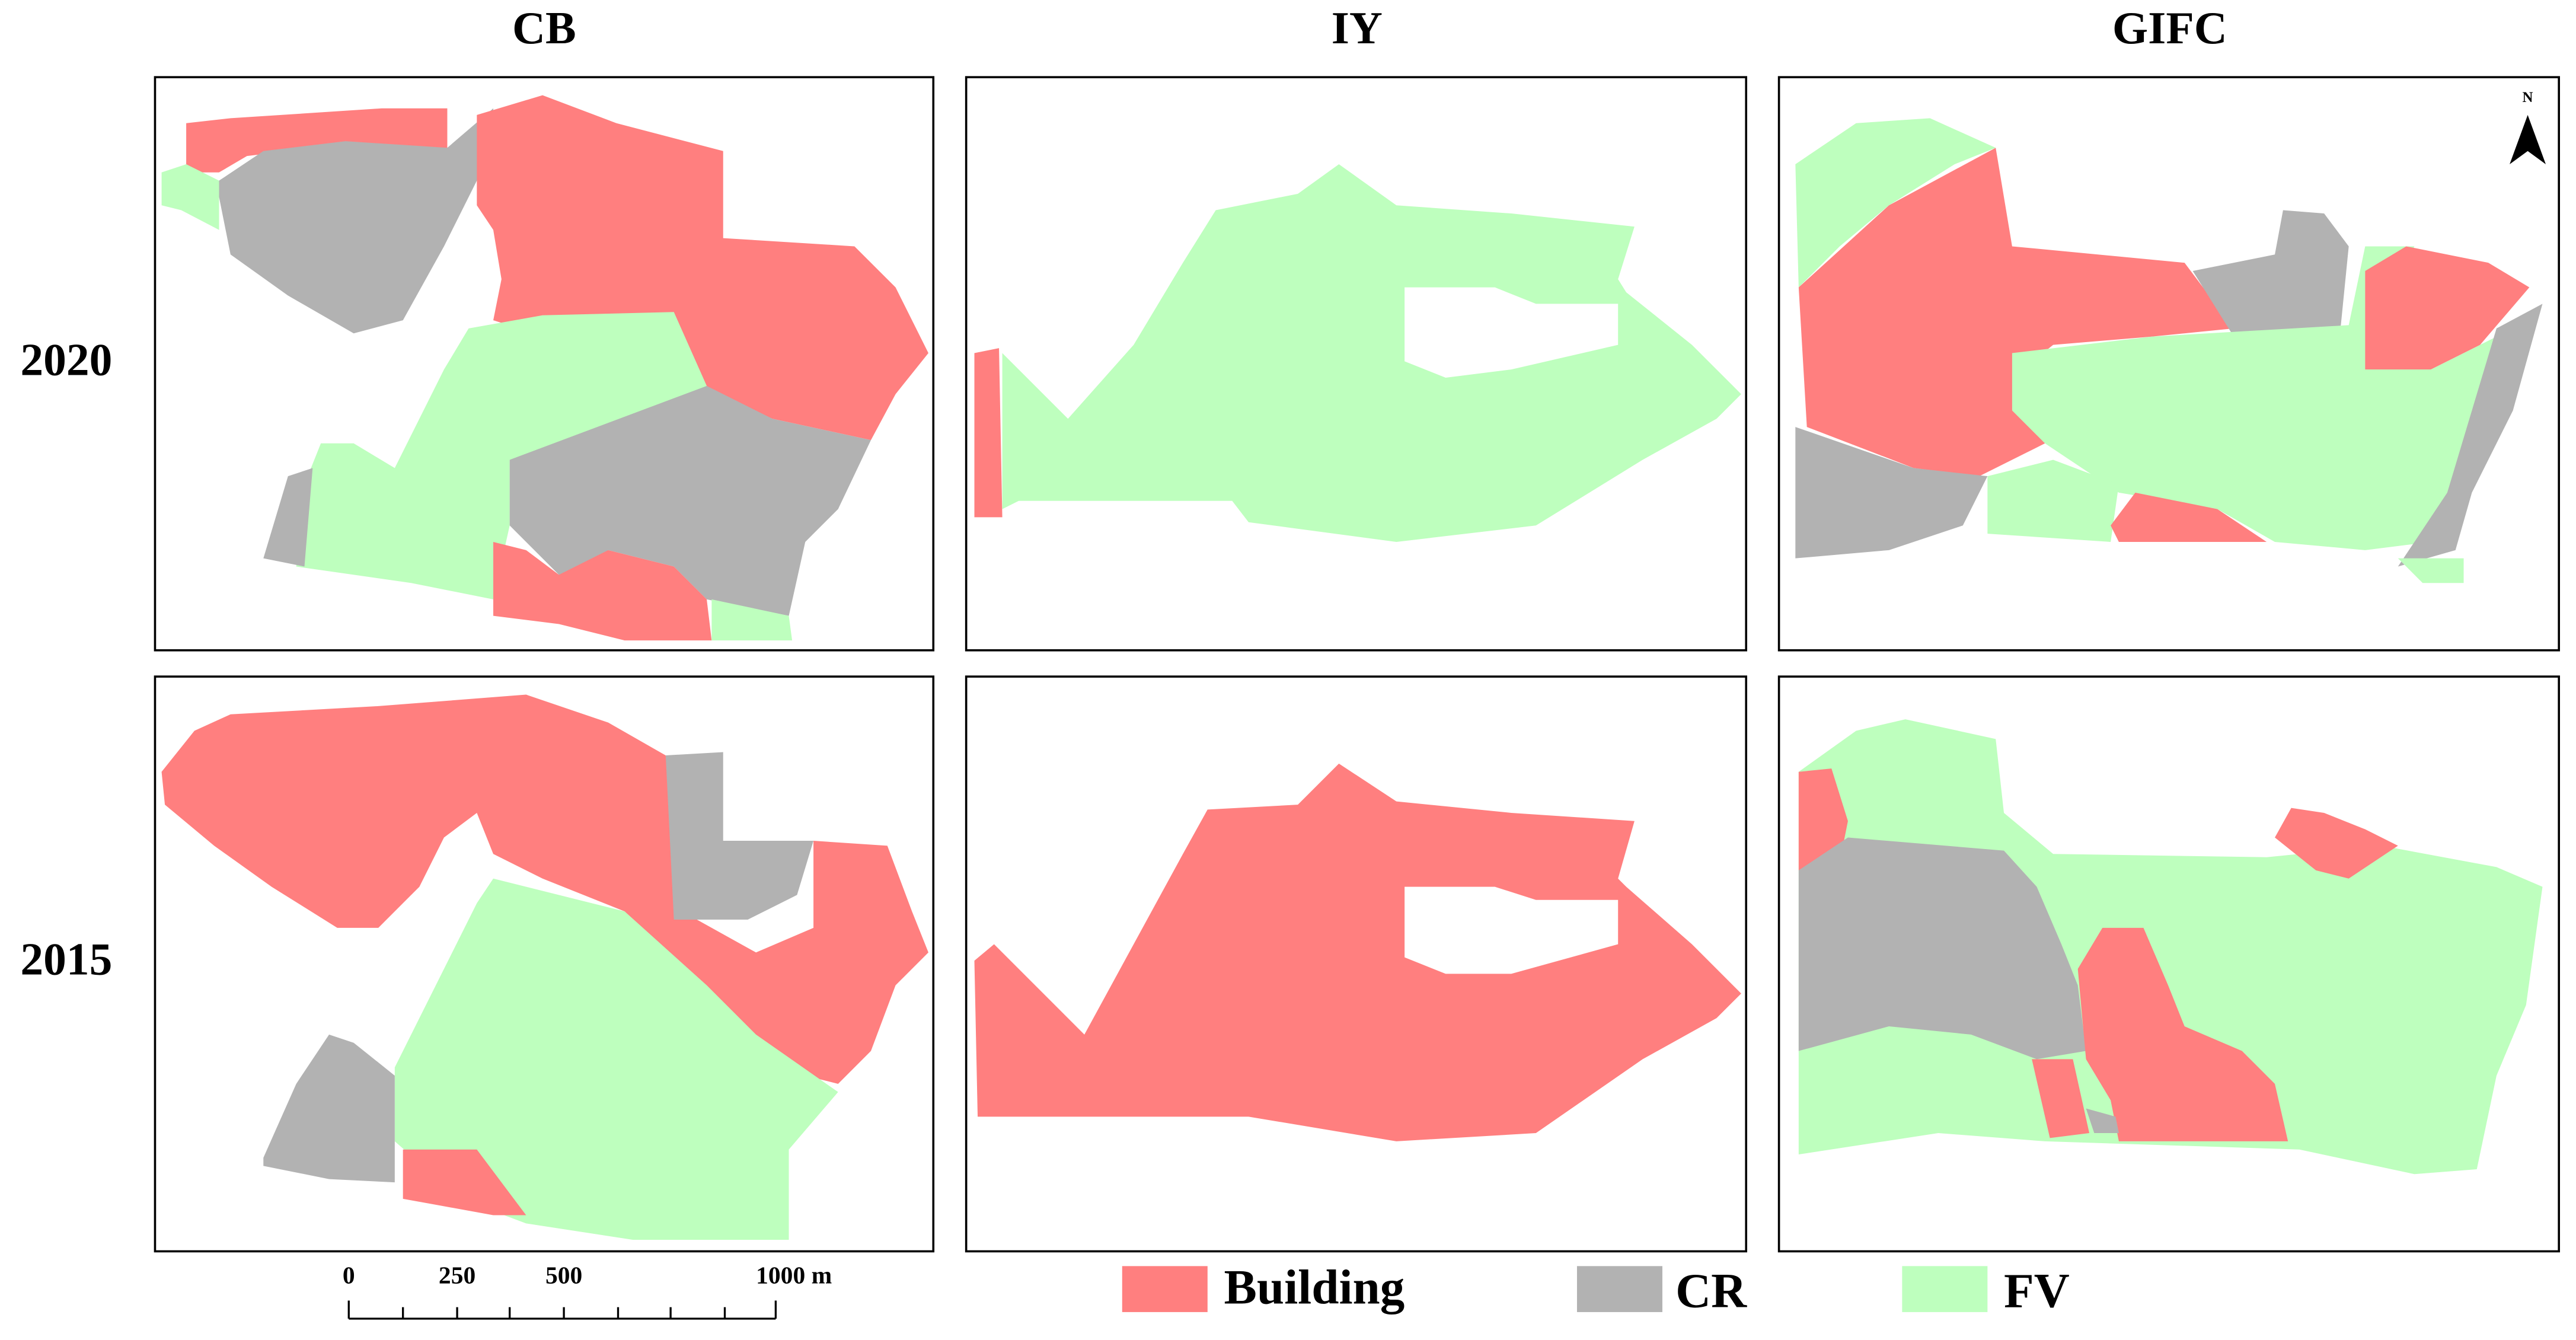 Image resolution: width=2576 pixels, height=1340 pixels. Describe the element at coordinates (587, 1290) in the screenshot. I see `scale-bar: 0 250 500 1000 m` at that location.